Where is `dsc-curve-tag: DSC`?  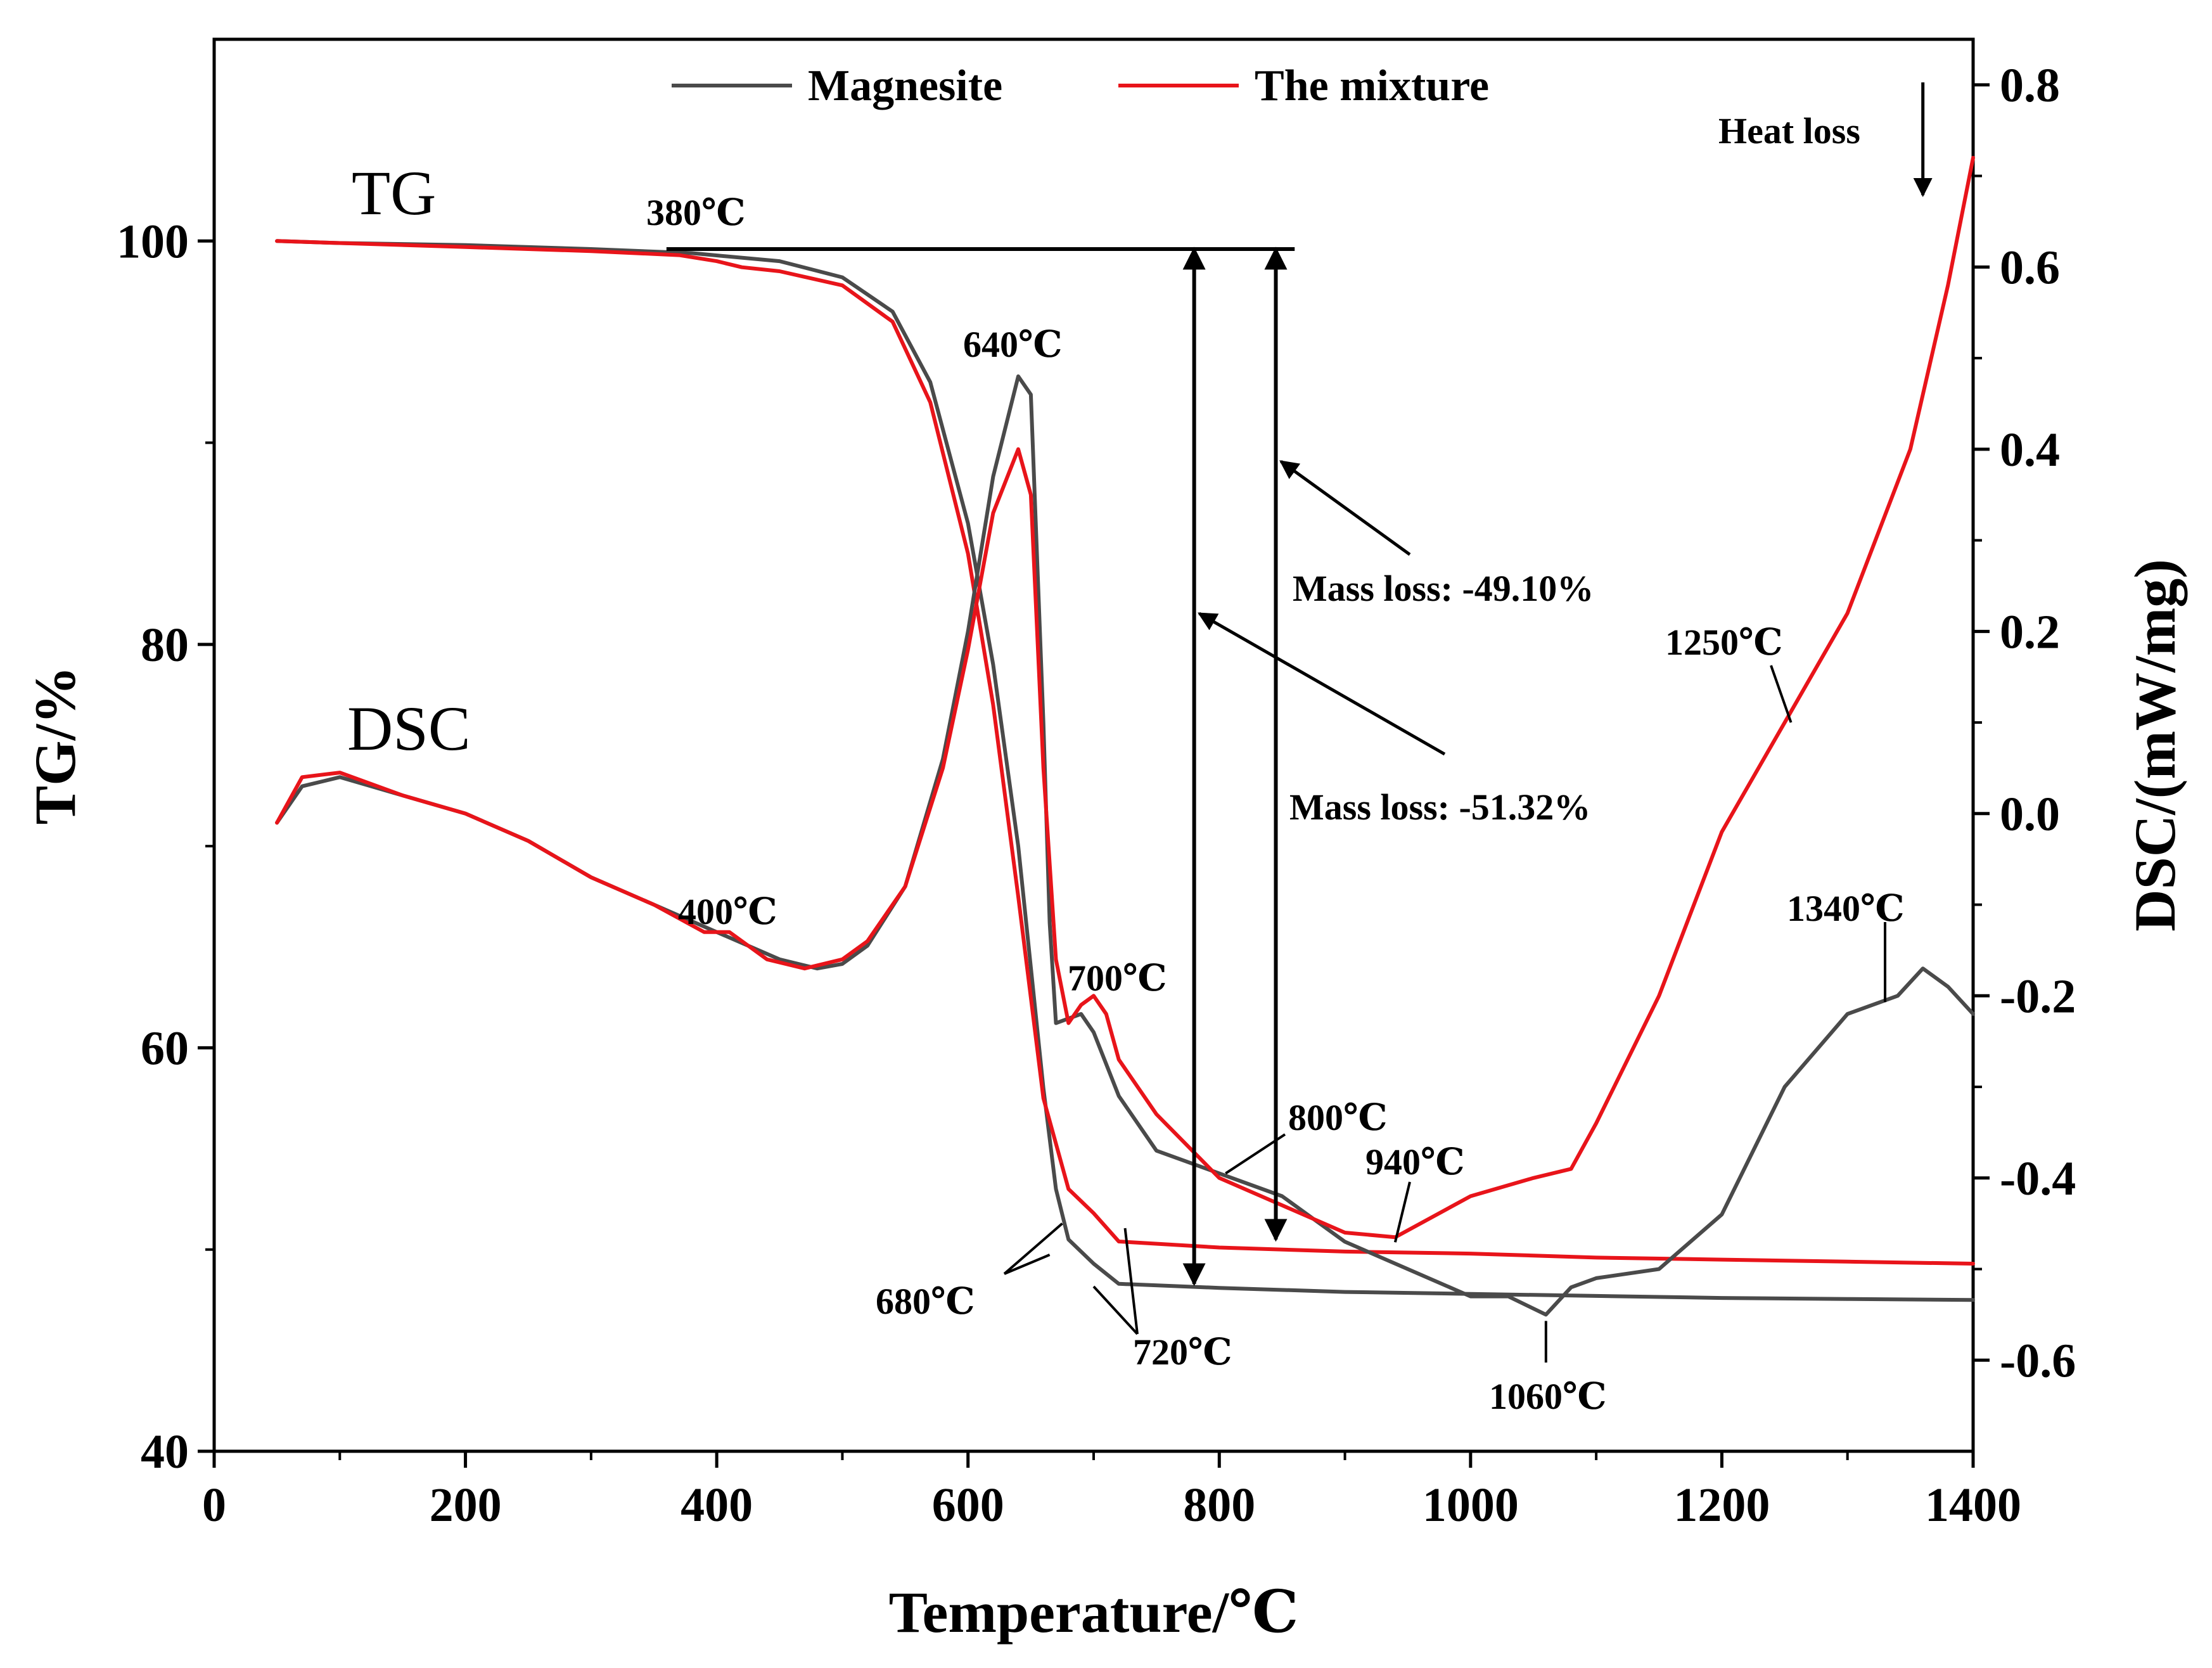
dsc-curve-tag: DSC is located at coordinates (409, 728).